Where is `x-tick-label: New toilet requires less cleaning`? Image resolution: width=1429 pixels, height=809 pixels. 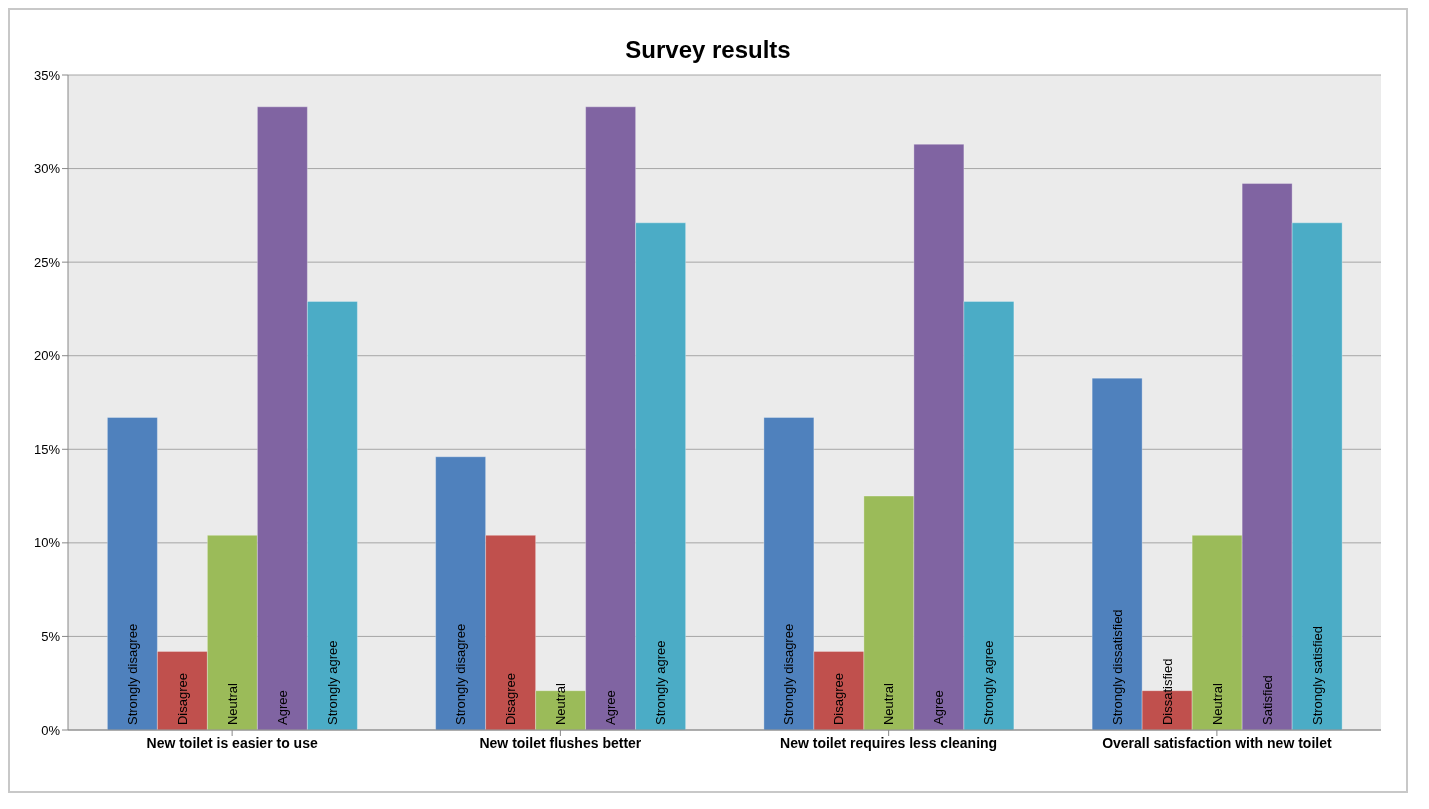
x-tick-label: New toilet requires less cleaning is located at coordinates (889, 742).